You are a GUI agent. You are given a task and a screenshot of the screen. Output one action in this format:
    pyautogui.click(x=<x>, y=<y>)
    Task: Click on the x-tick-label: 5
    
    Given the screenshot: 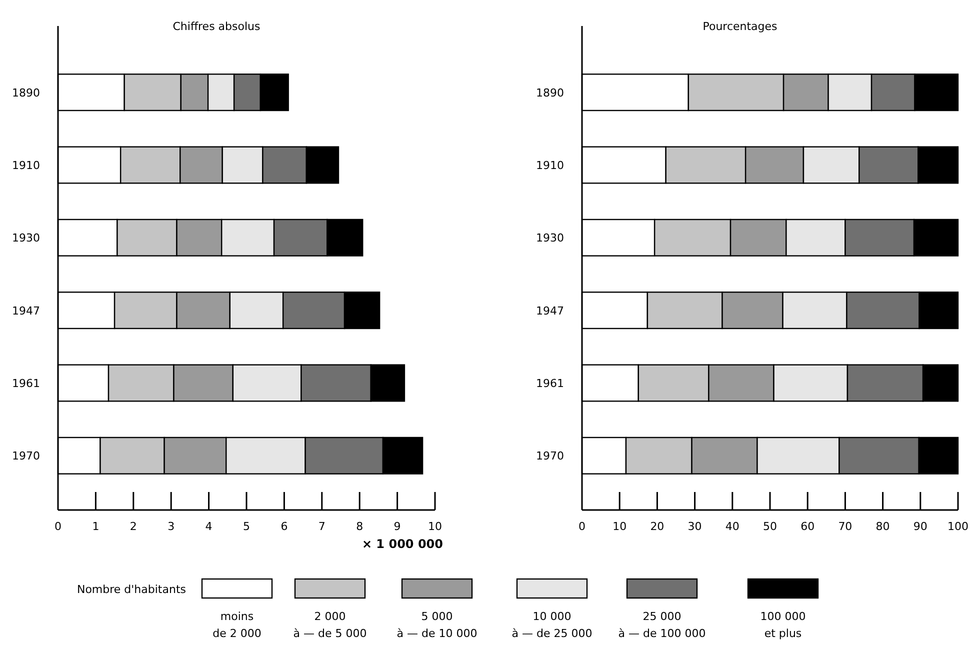 What is the action you would take?
    pyautogui.click(x=246, y=526)
    